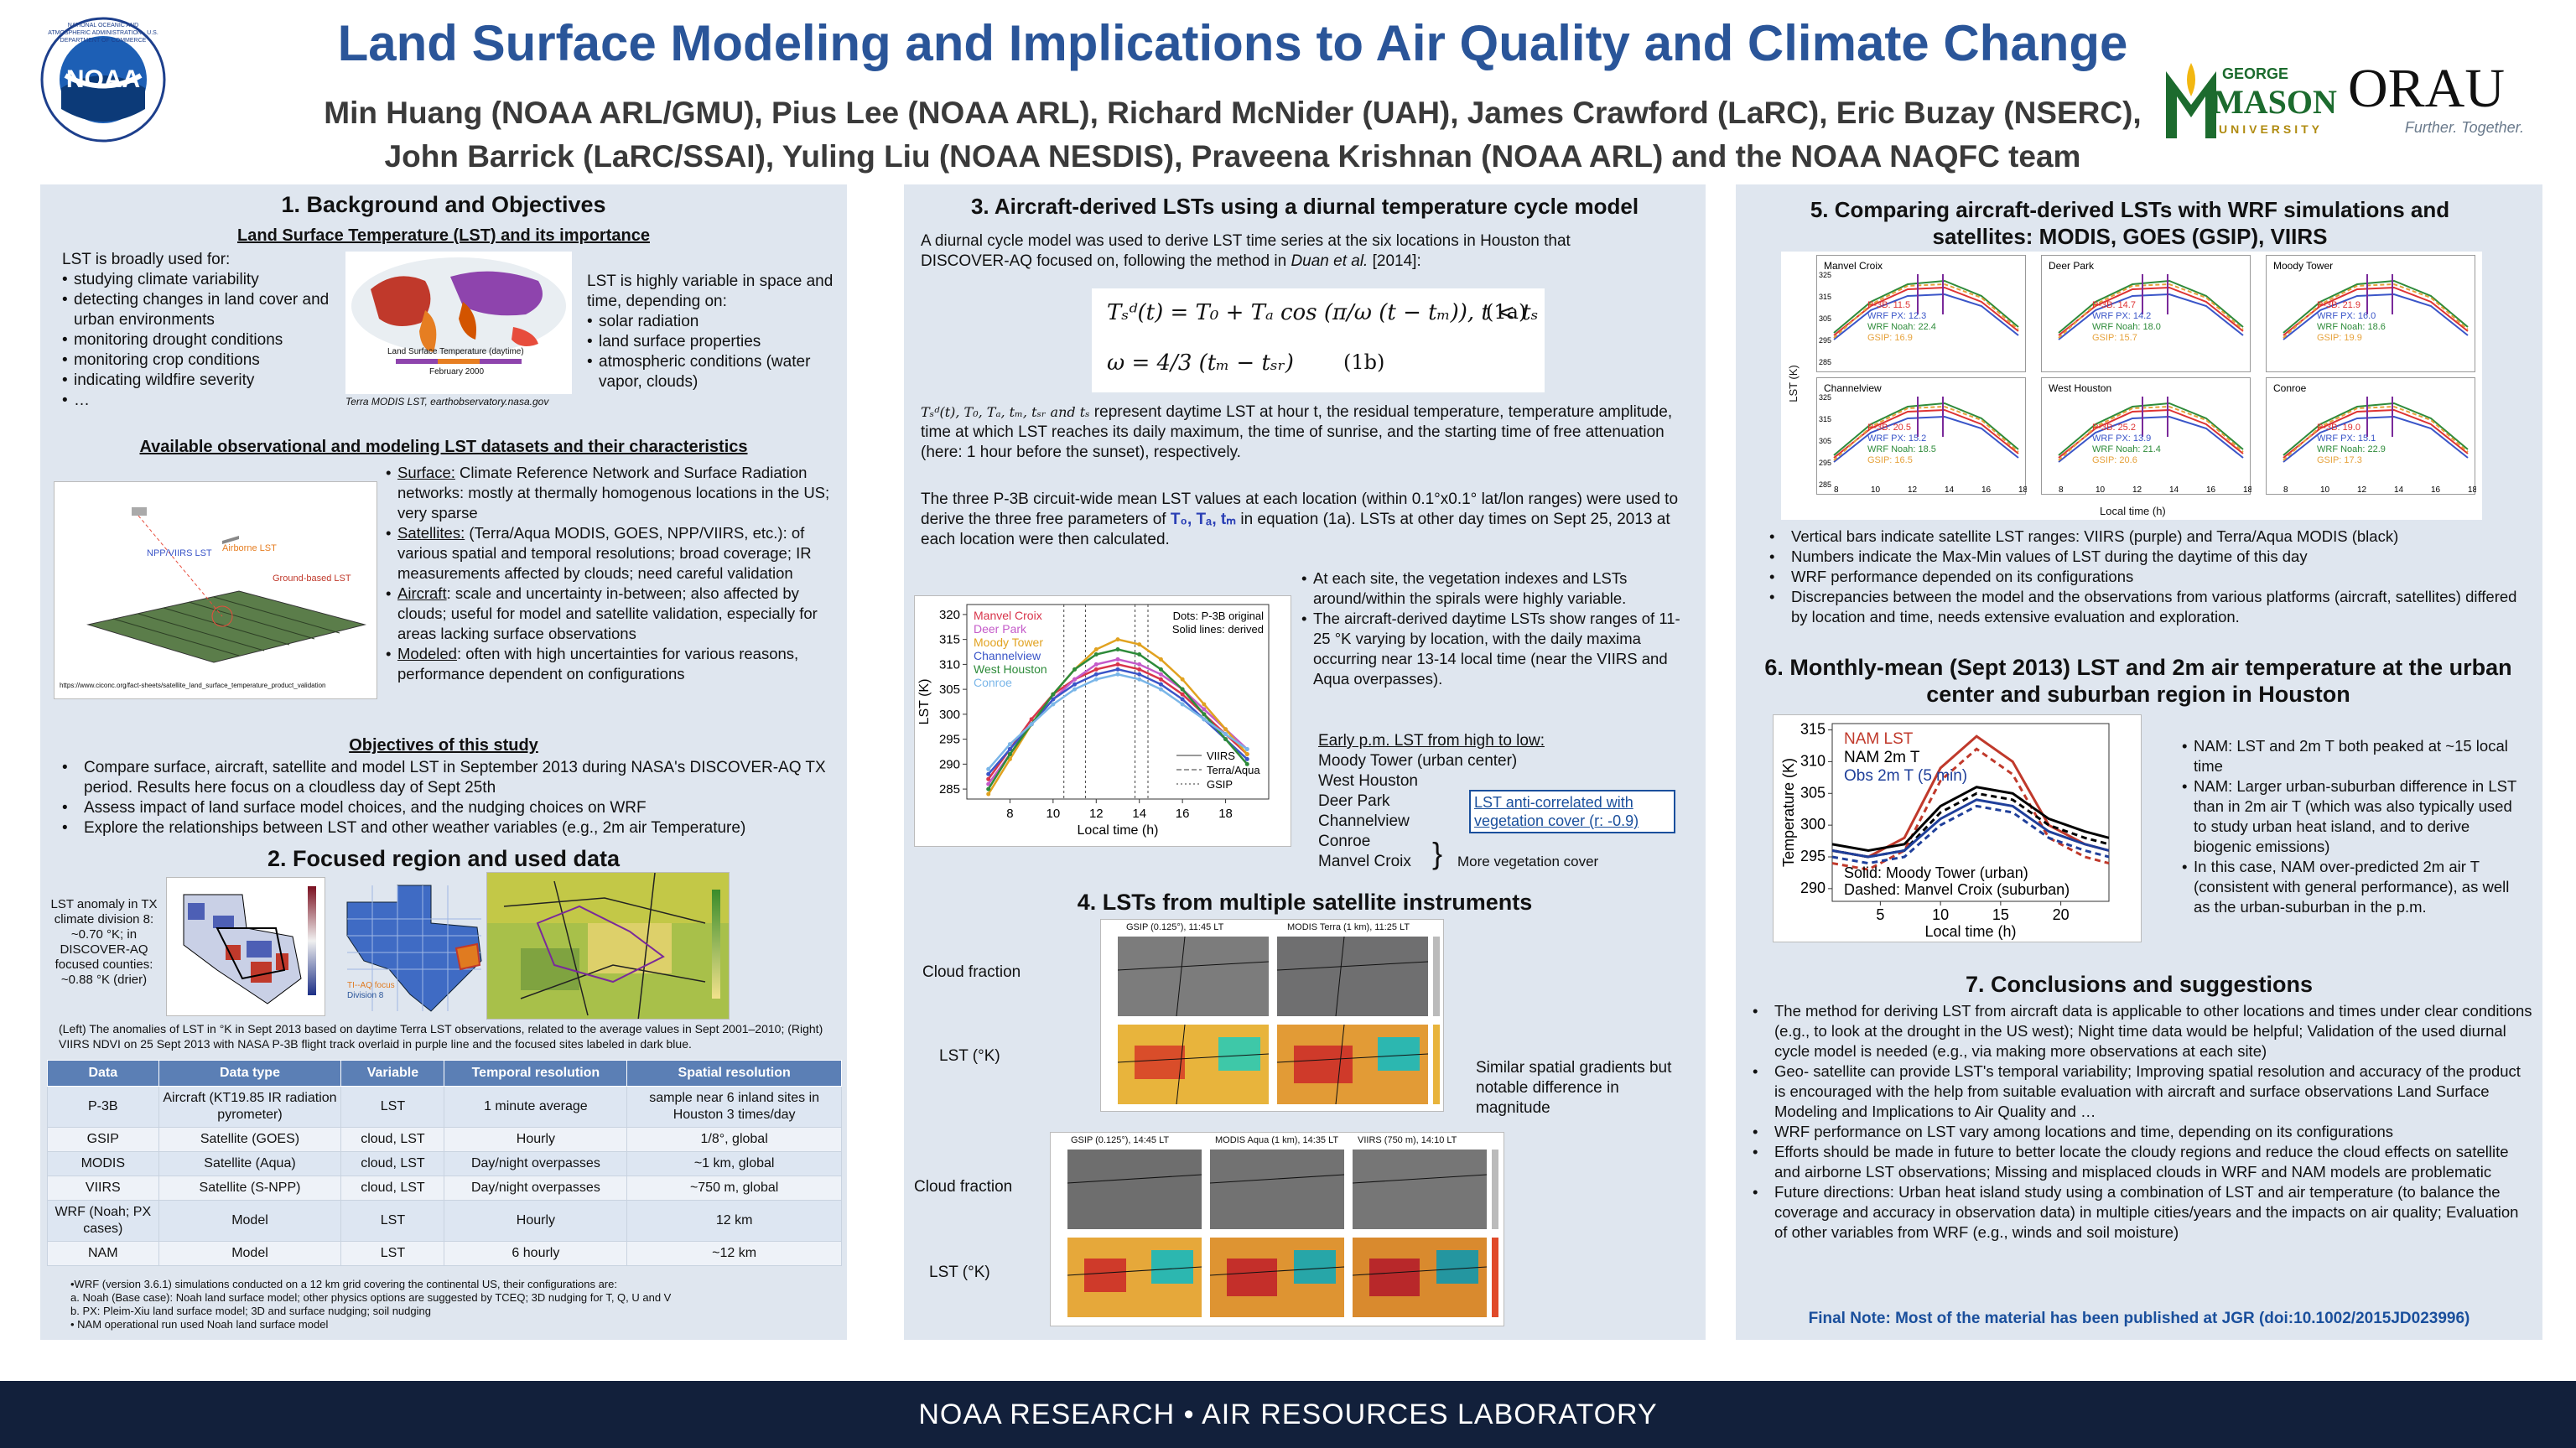 This screenshot has width=2576, height=1448. Describe the element at coordinates (1970, 825) in the screenshot. I see `series-line-dashed` at that location.